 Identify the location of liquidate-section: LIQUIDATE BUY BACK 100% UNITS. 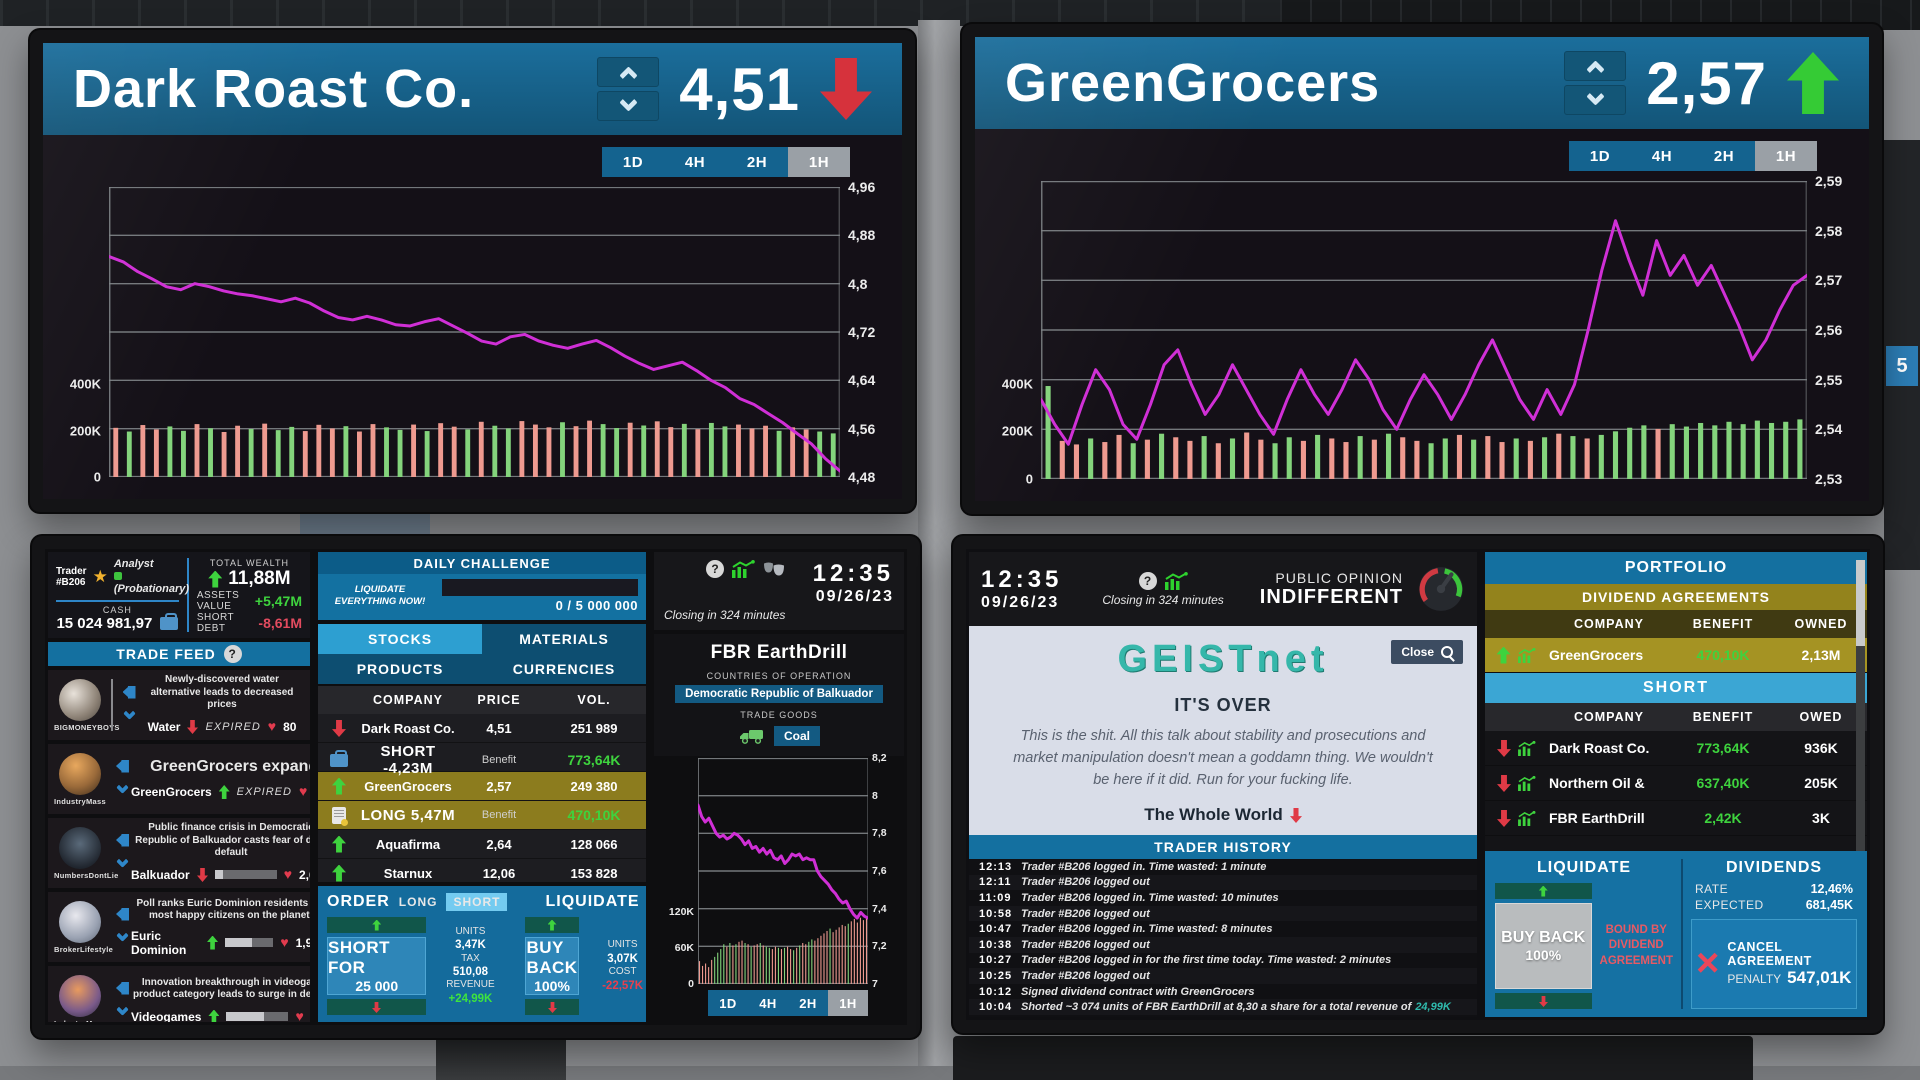
(592, 954).